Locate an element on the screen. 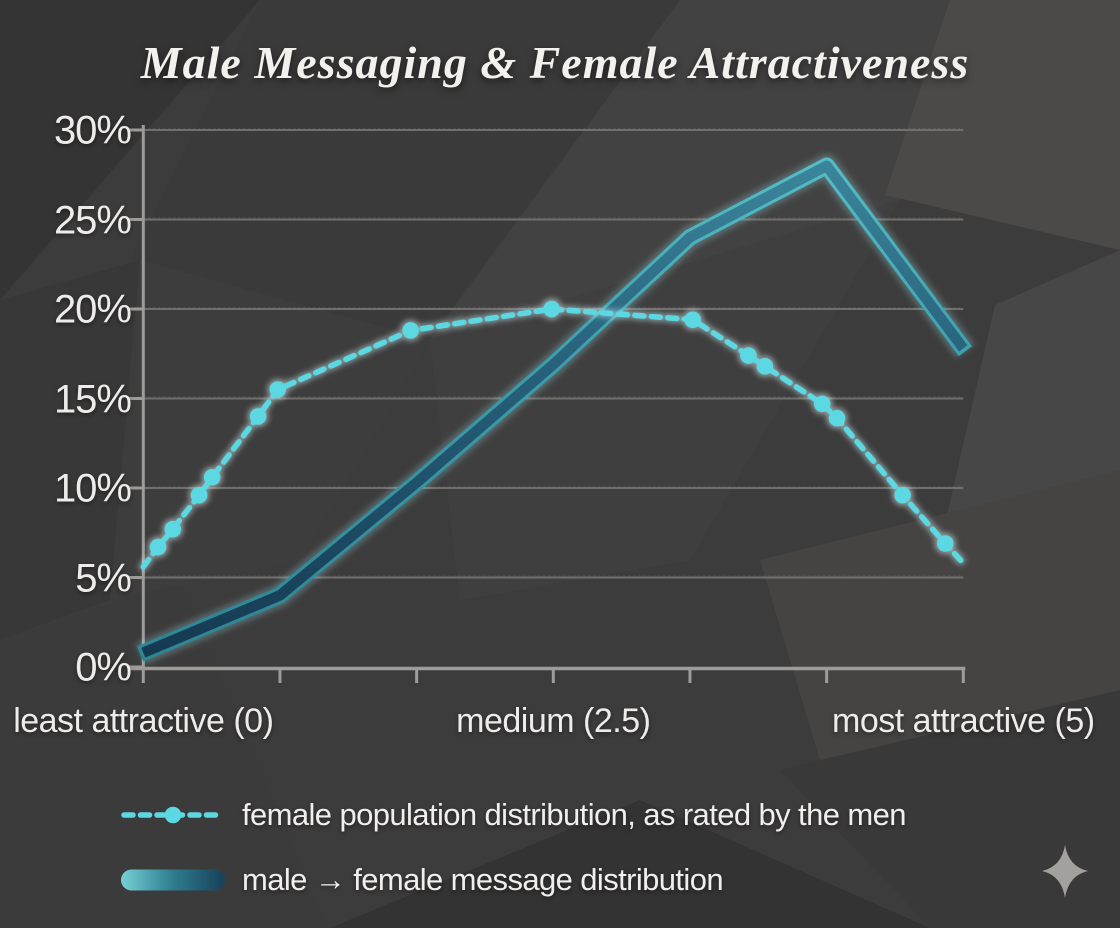 This screenshot has height=928, width=1120. y-axis-tick-label: 30% is located at coordinates (92, 130).